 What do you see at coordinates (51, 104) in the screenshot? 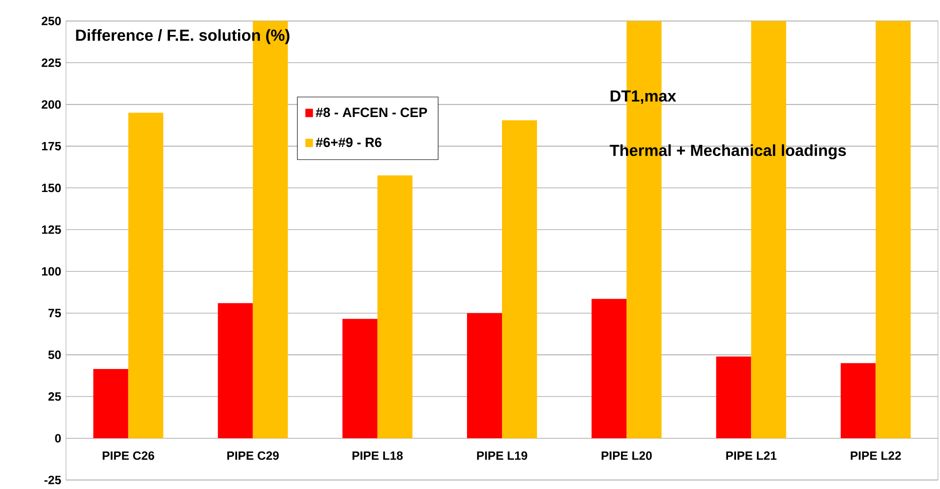
I see `y-tick-label: 200` at bounding box center [51, 104].